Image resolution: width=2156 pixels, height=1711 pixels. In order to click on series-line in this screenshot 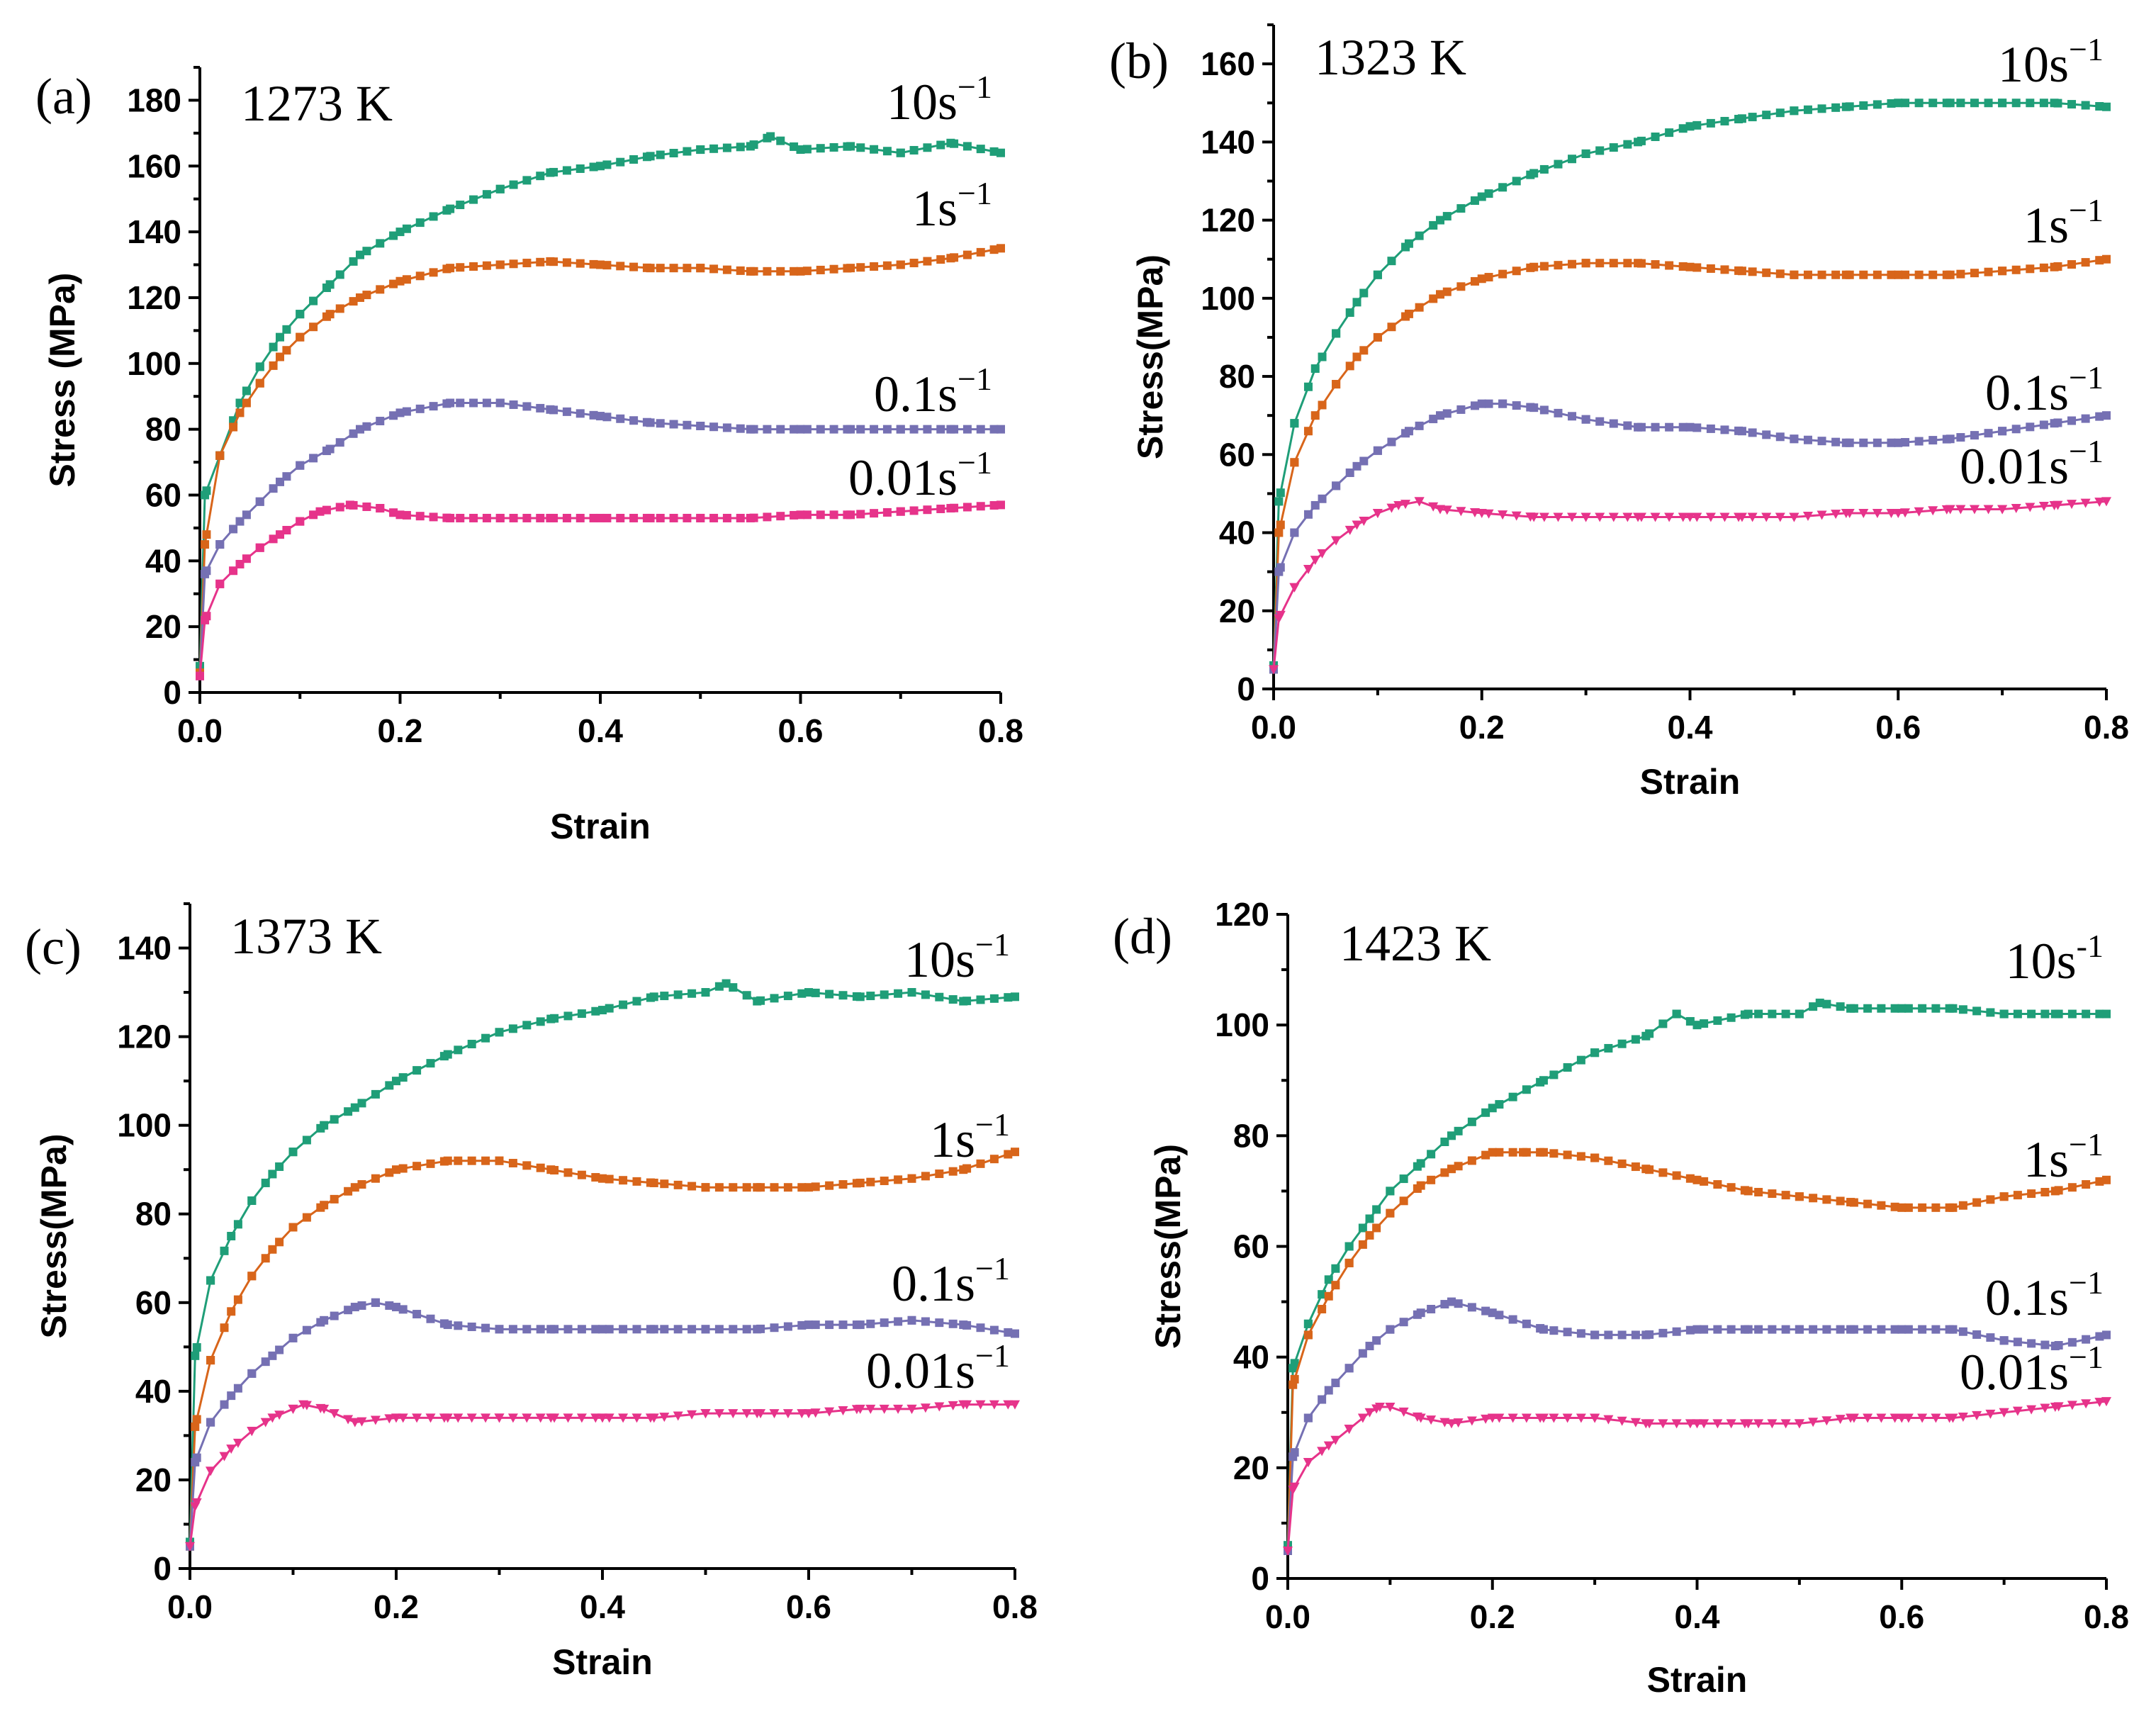, I will do `click(1689, 383)`.